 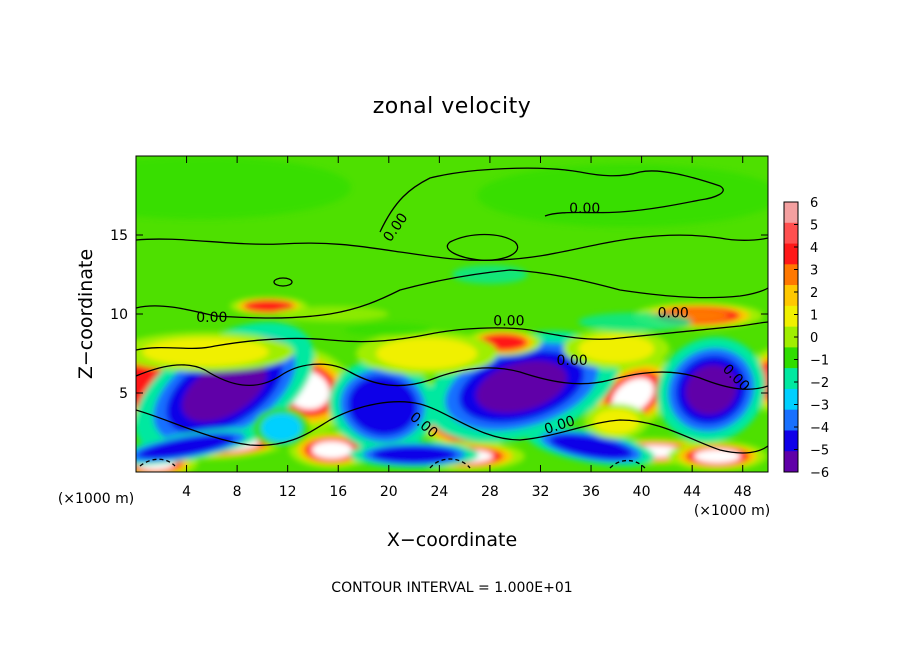 I want to click on x-tick-label: 20, so click(x=389, y=492).